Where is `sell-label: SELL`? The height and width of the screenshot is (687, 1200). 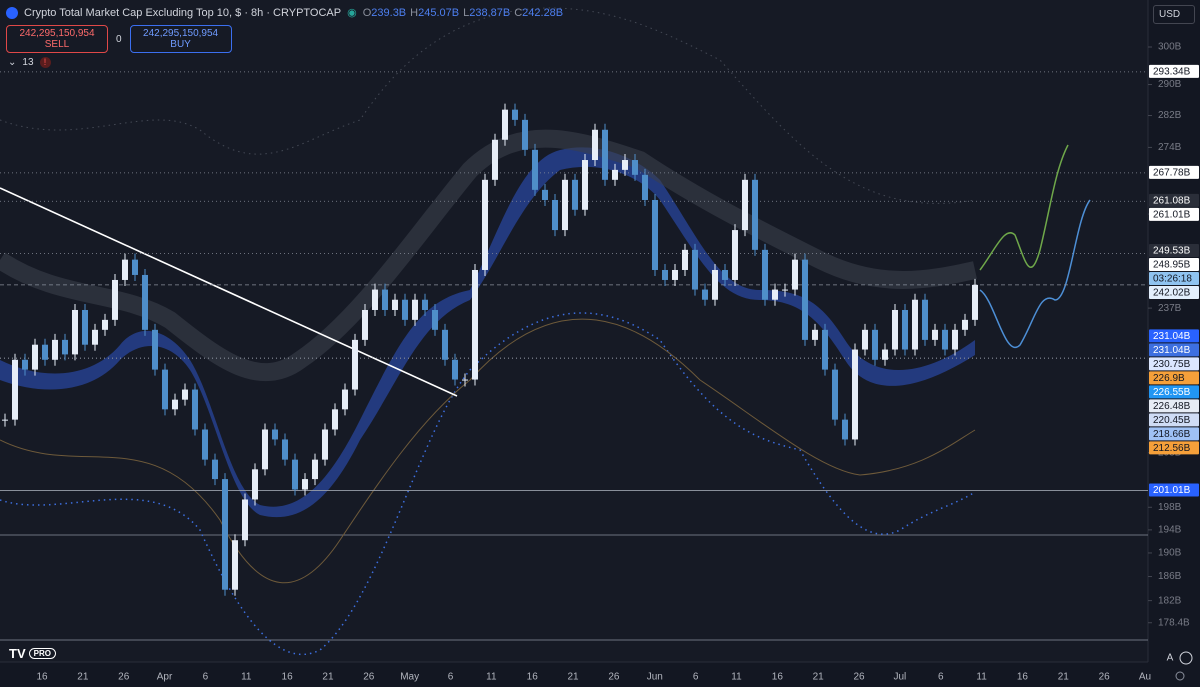
sell-label: SELL is located at coordinates (57, 44).